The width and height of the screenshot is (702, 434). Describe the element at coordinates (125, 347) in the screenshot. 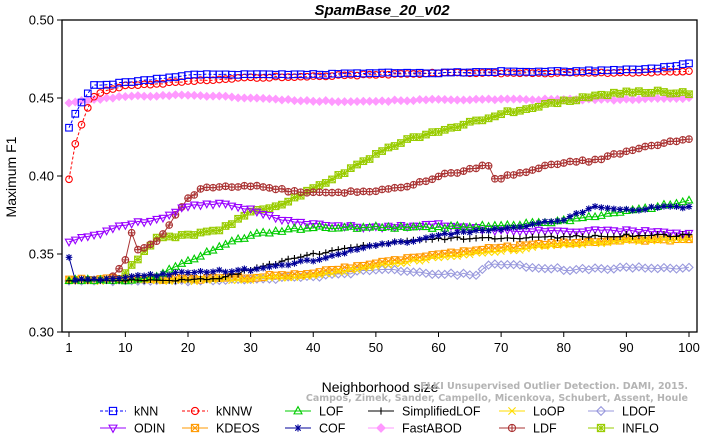

I see `x-tick-label: 10` at that location.